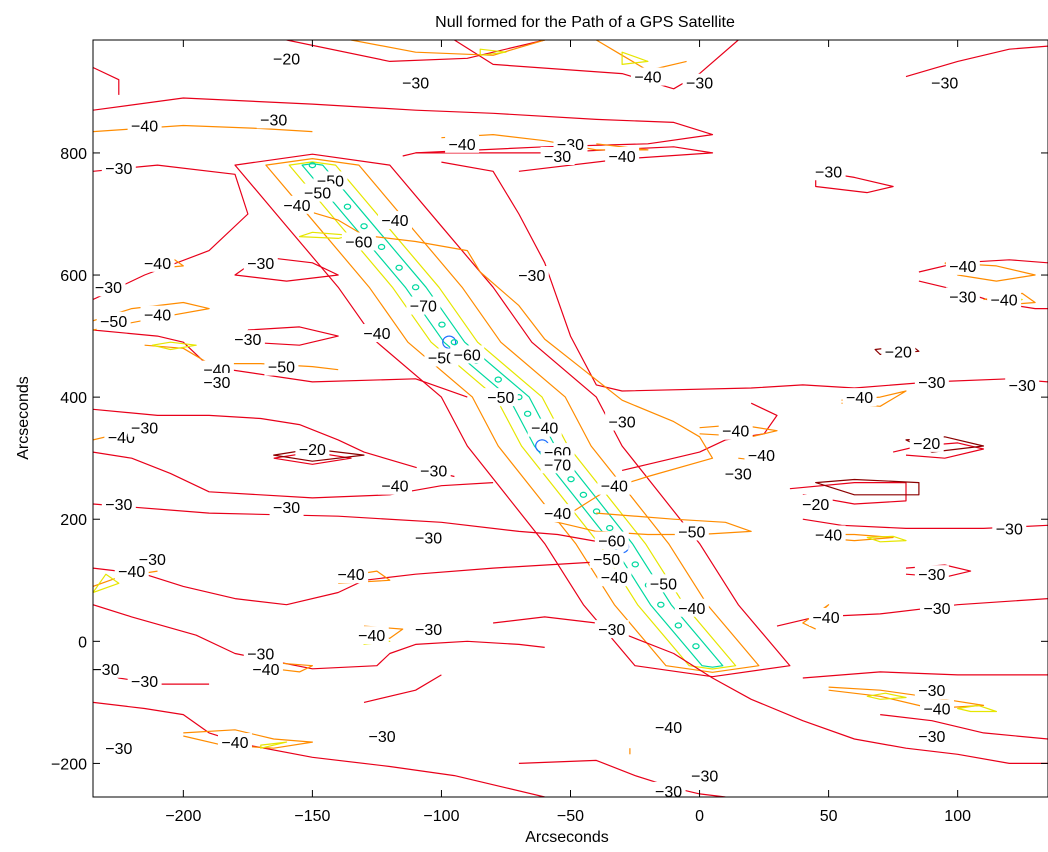 The width and height of the screenshot is (1048, 852). Describe the element at coordinates (441, 816) in the screenshot. I see `x-tick-label: −100` at that location.